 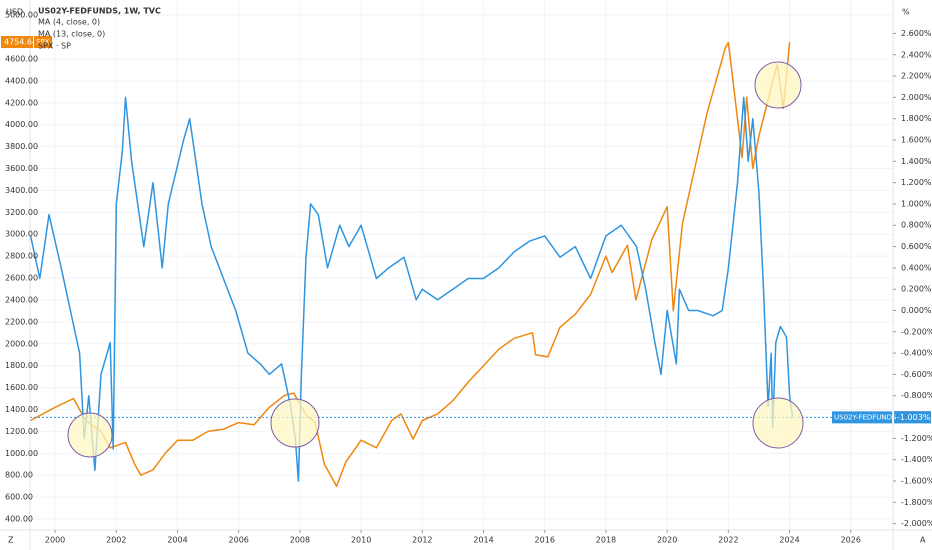 I want to click on x-tick-label: 2022, so click(x=728, y=540).